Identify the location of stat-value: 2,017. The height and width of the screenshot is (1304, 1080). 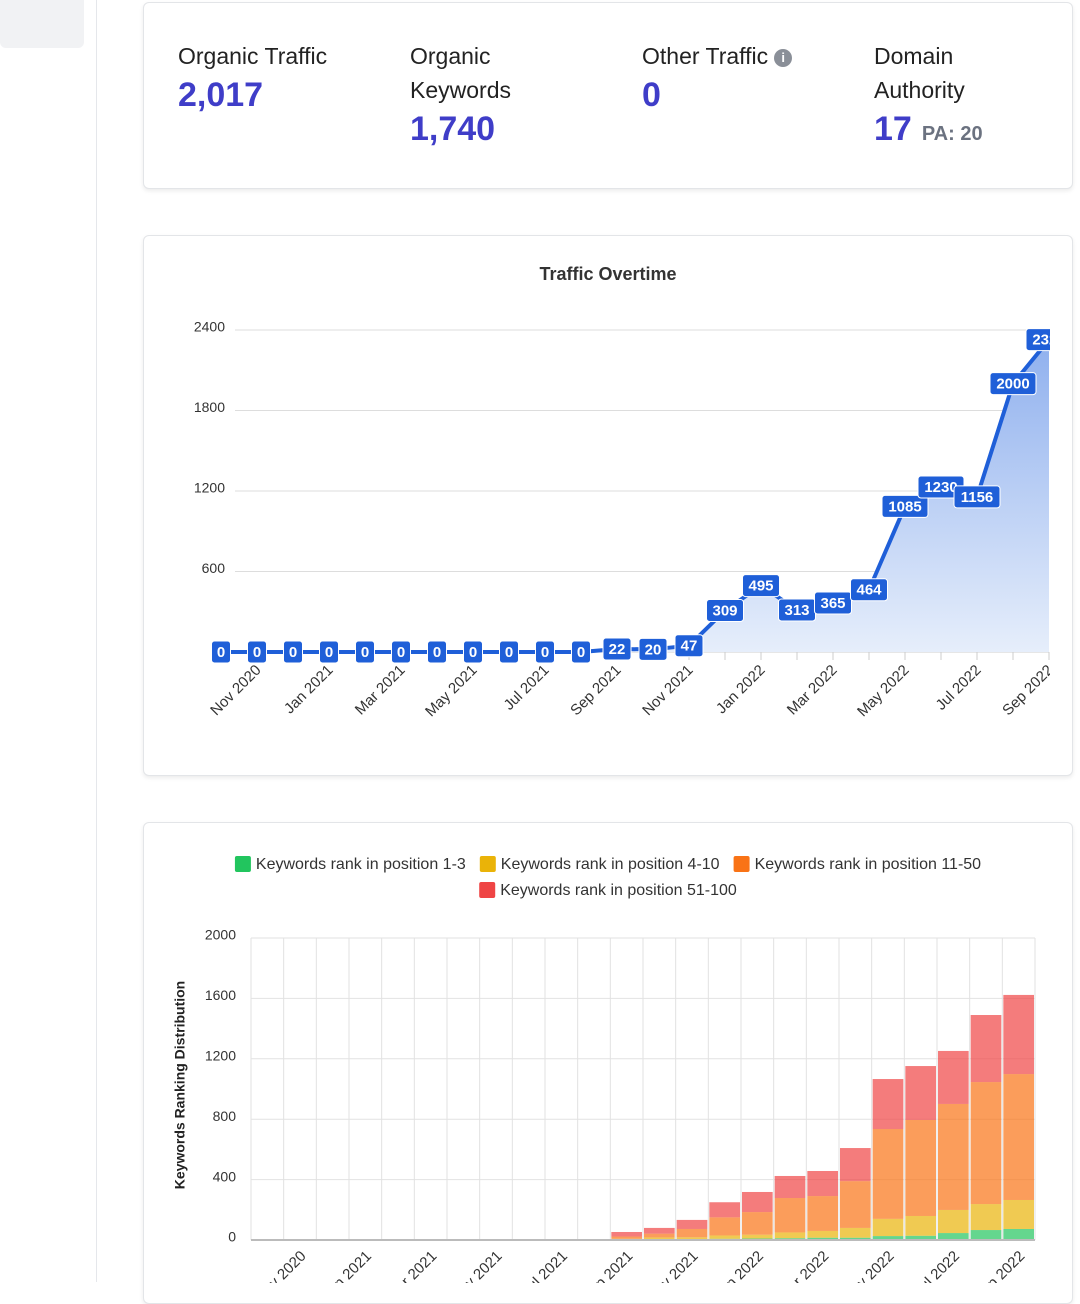
(265, 95).